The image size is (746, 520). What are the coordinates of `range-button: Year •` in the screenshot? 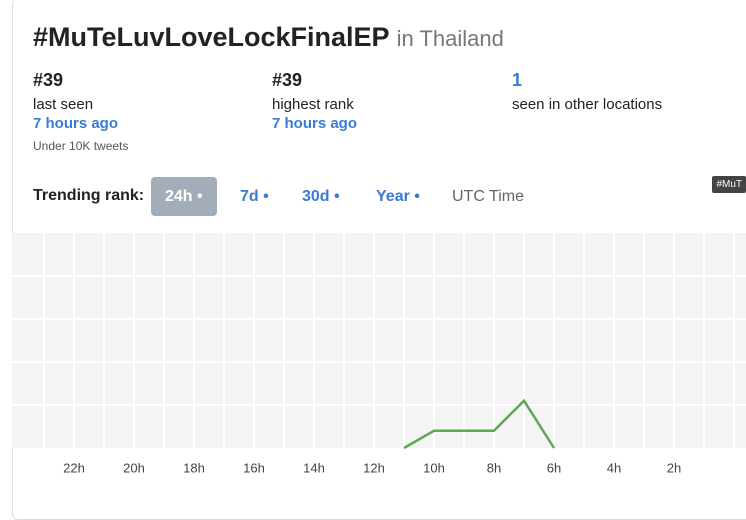 It's located at (398, 196).